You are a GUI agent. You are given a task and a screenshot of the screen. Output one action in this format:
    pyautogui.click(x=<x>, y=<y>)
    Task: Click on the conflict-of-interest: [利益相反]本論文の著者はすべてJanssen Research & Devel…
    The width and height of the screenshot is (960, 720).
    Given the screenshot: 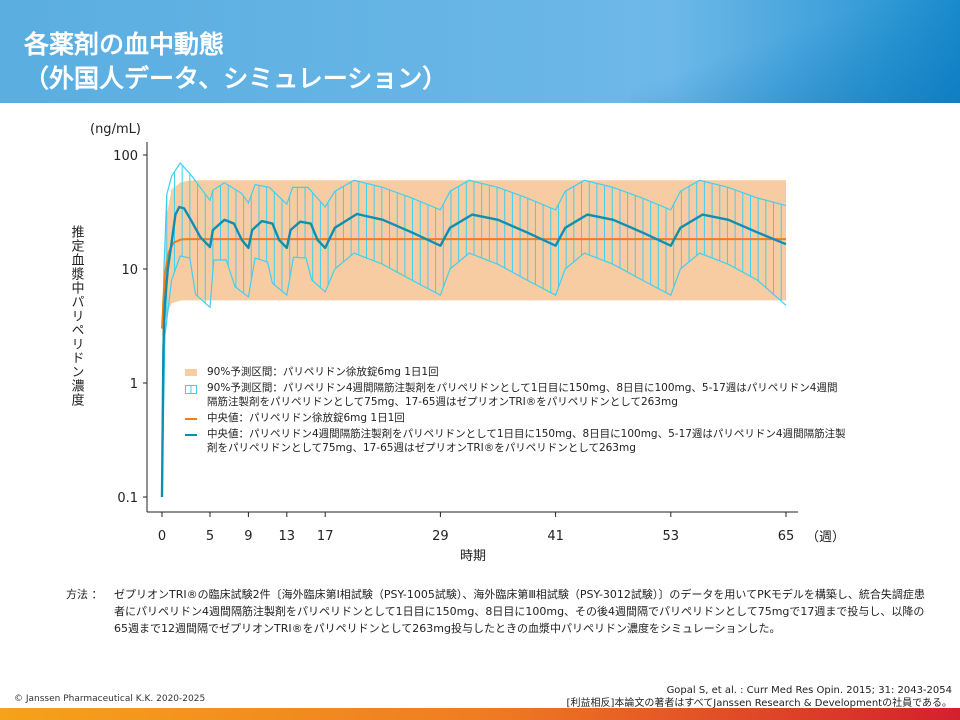 What is the action you would take?
    pyautogui.click(x=759, y=703)
    